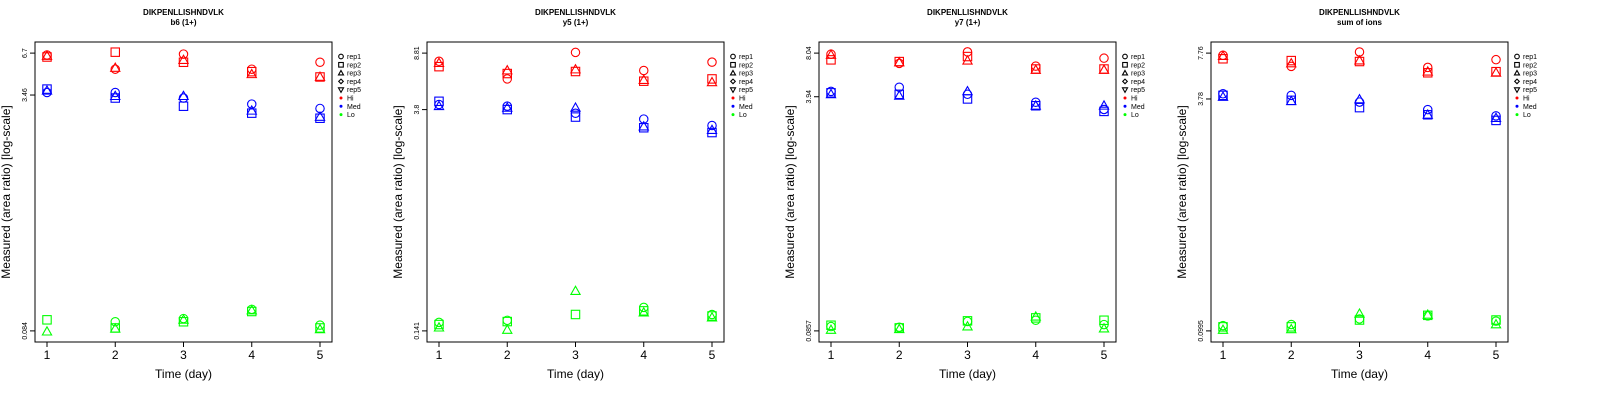 Image resolution: width=1600 pixels, height=400 pixels. I want to click on legend-label: rep5, so click(1138, 90).